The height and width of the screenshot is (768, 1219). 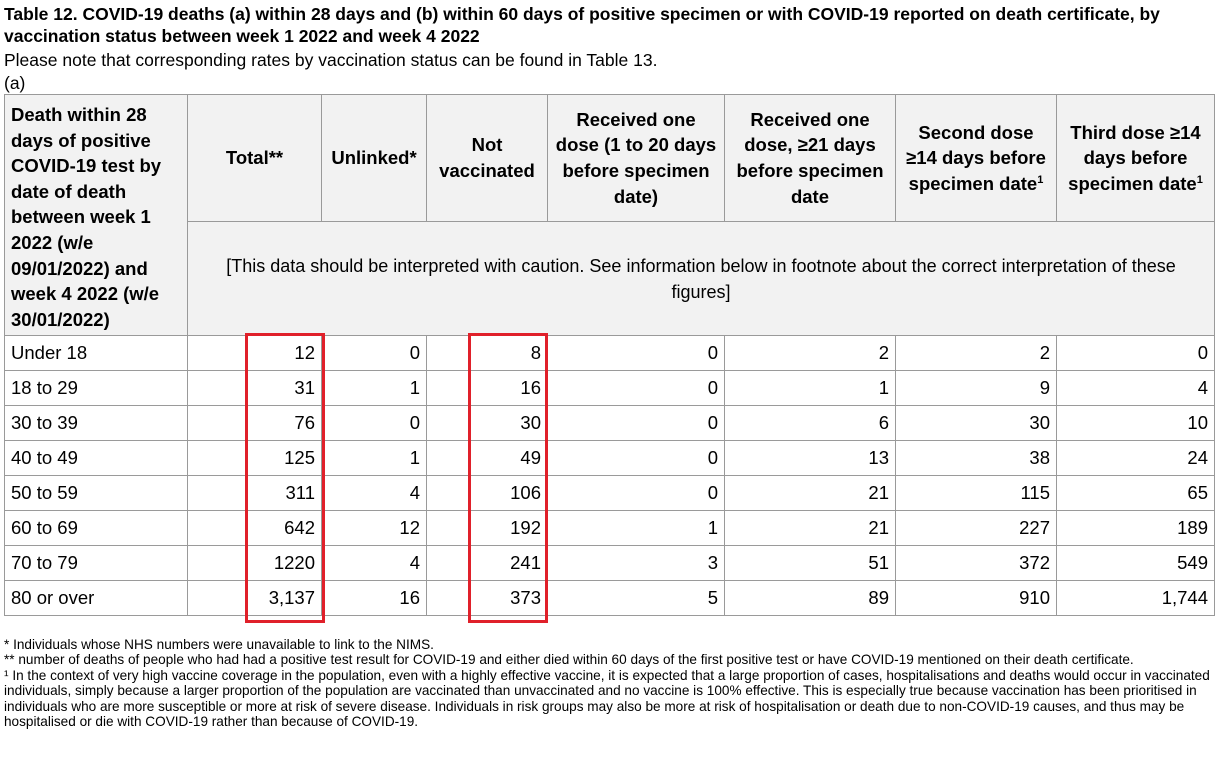 I want to click on age-group-cell: 50 to 59, so click(x=96, y=493).